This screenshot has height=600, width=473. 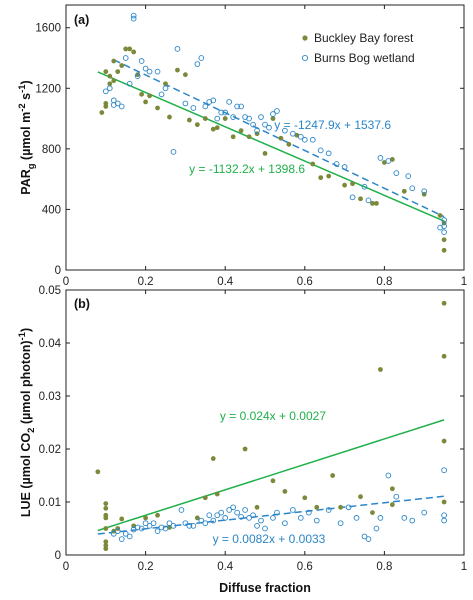 I want to click on ylabel-a-exp2: -1, so click(x=22, y=88).